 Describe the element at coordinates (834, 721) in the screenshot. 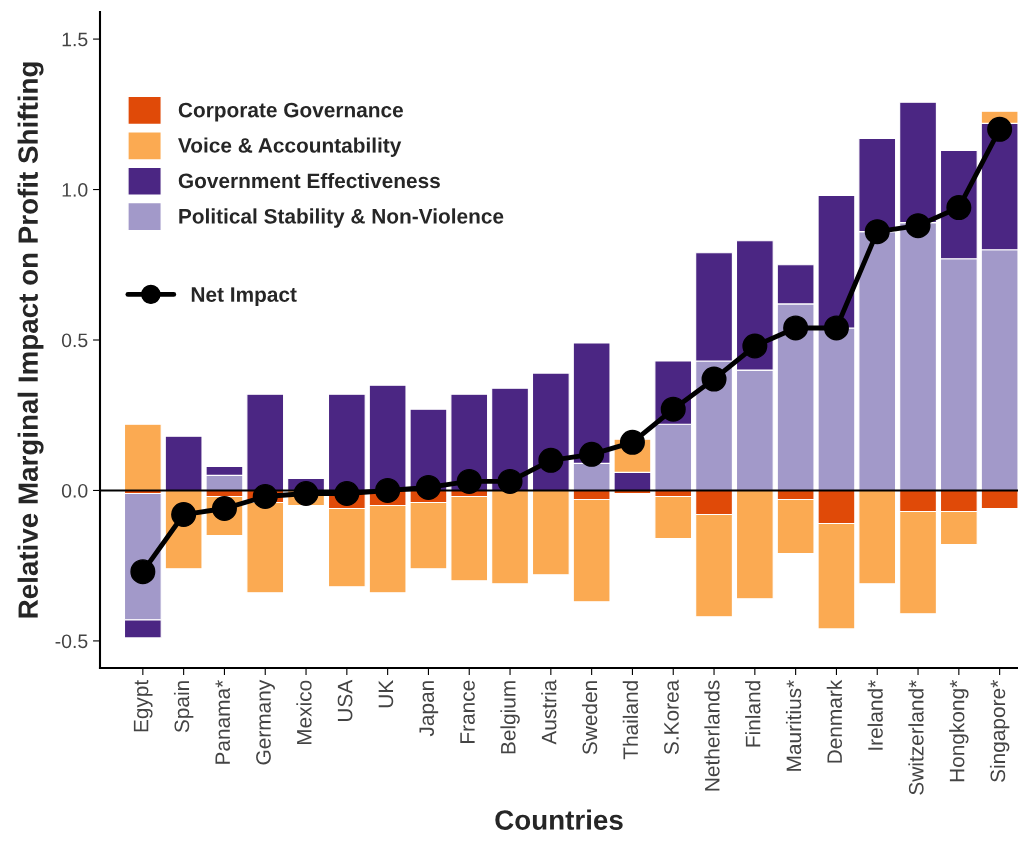

I see `x-tick-label: Denmark` at that location.